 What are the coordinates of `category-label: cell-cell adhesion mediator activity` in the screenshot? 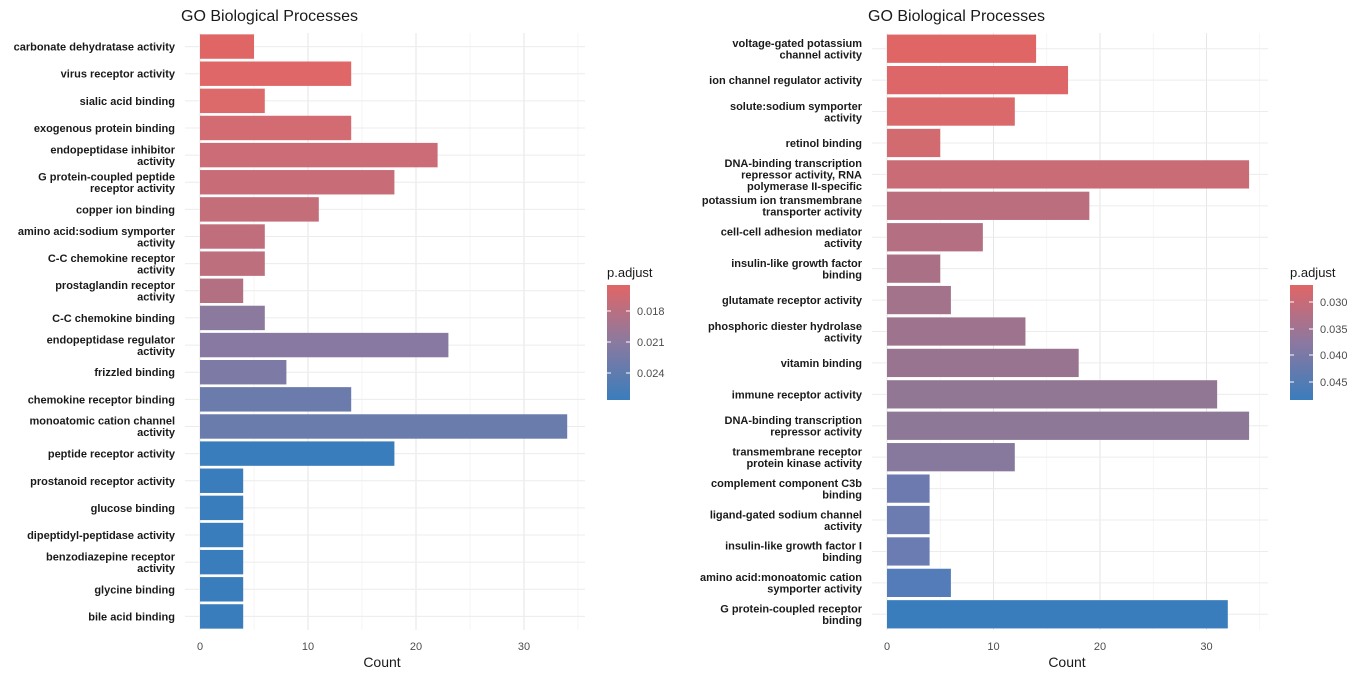 It's located at (792, 238).